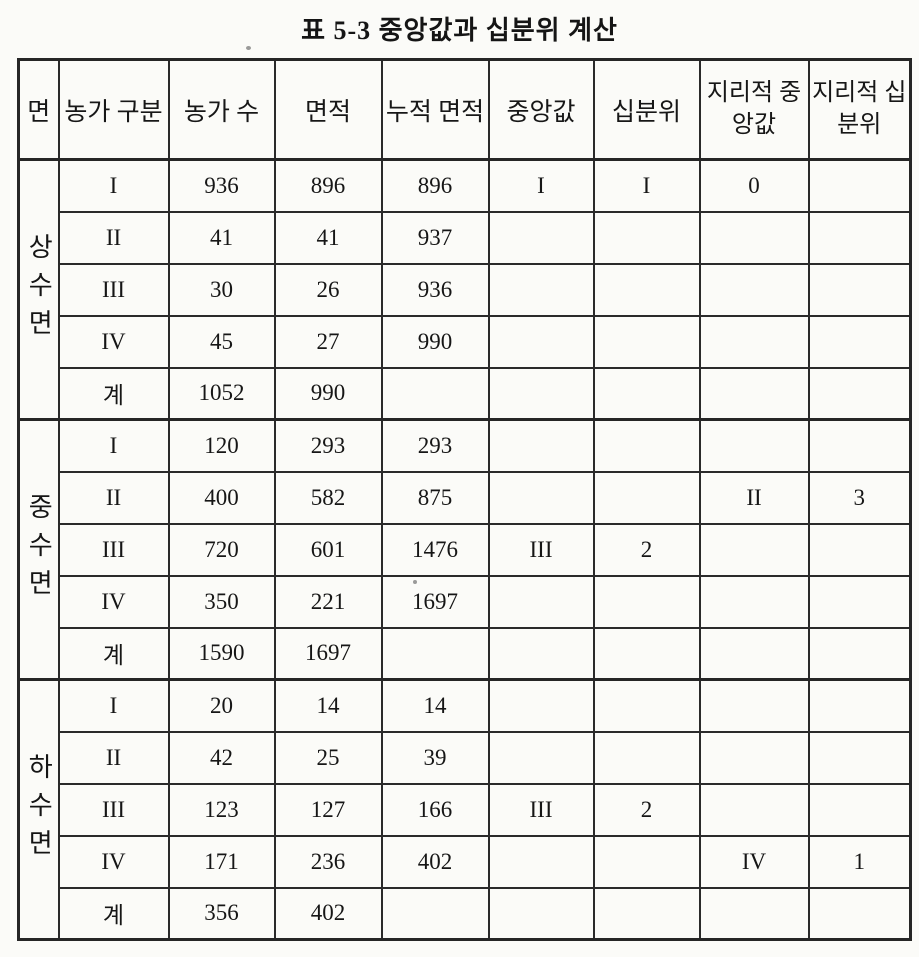 This screenshot has width=919, height=957. What do you see at coordinates (465, 601) in the screenshot?
I see `table-row: IV 350 221 1697` at bounding box center [465, 601].